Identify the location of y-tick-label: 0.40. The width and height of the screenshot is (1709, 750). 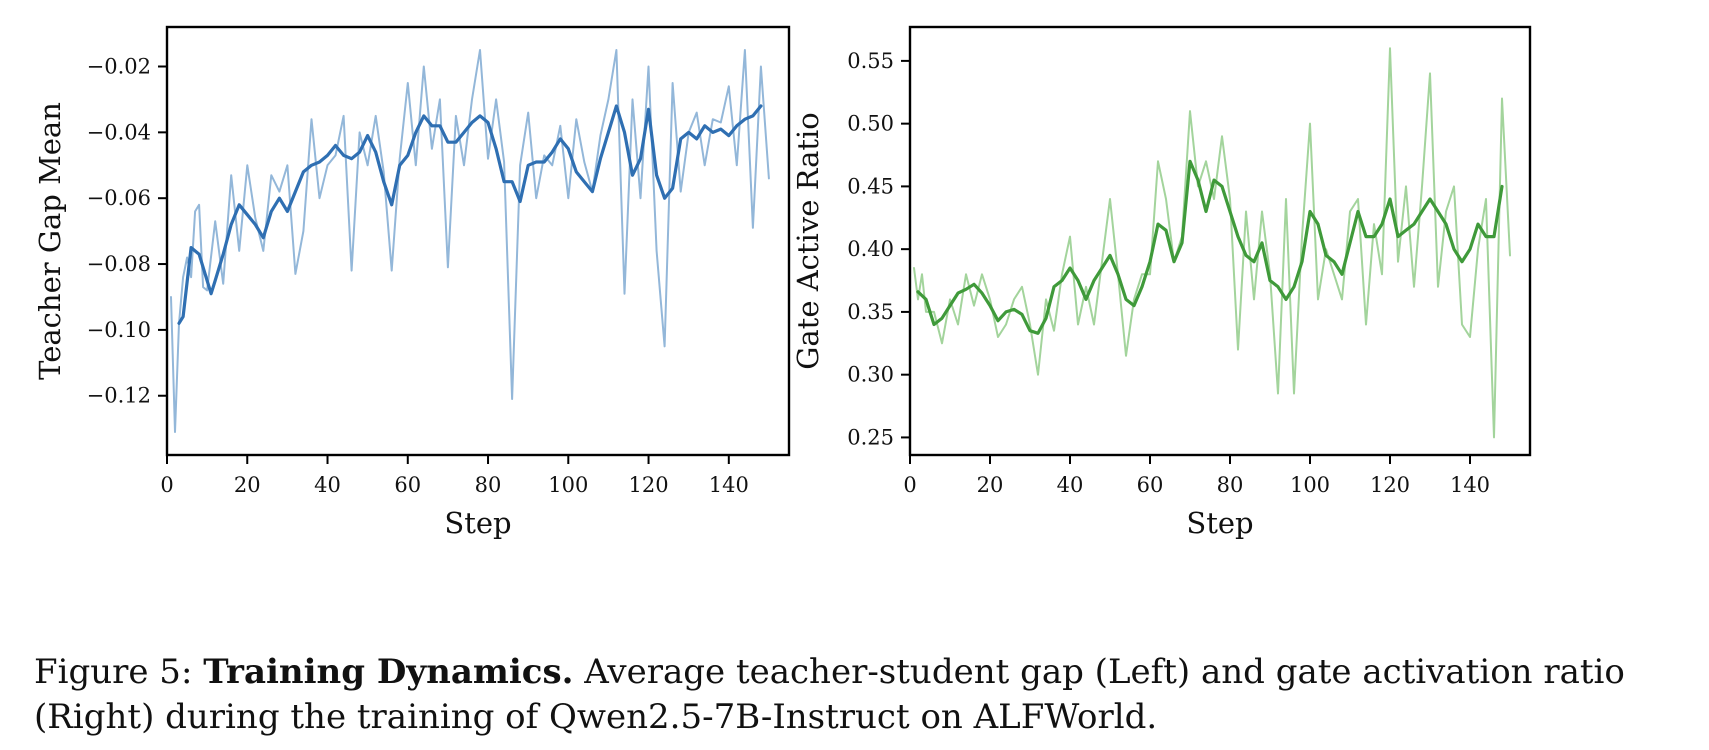
(870, 249).